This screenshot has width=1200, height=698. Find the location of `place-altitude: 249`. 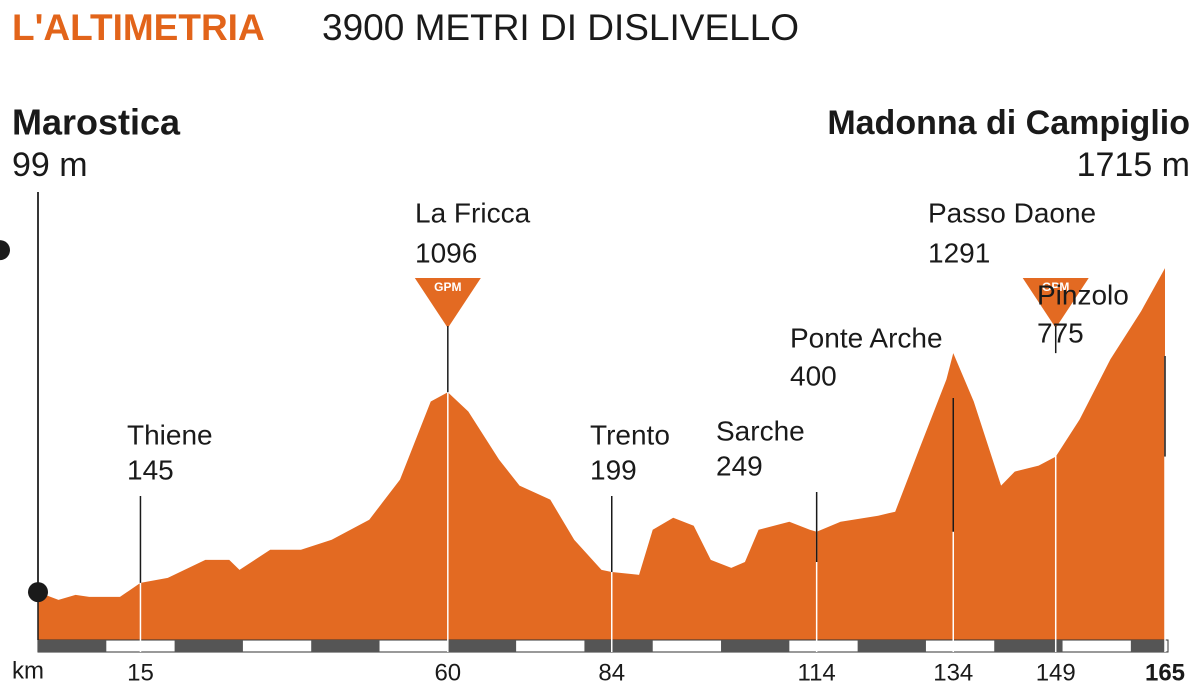

place-altitude: 249 is located at coordinates (739, 465).